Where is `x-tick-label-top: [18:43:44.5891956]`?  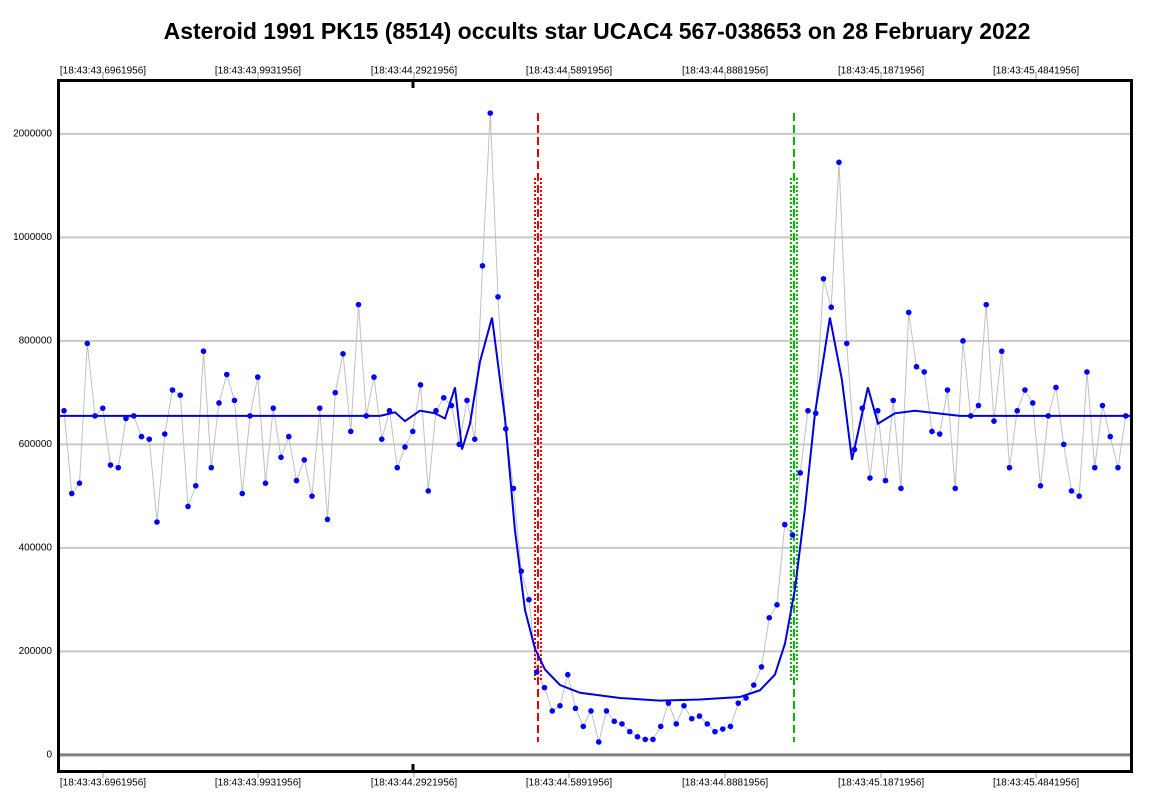
x-tick-label-top: [18:43:44.5891956] is located at coordinates (569, 71).